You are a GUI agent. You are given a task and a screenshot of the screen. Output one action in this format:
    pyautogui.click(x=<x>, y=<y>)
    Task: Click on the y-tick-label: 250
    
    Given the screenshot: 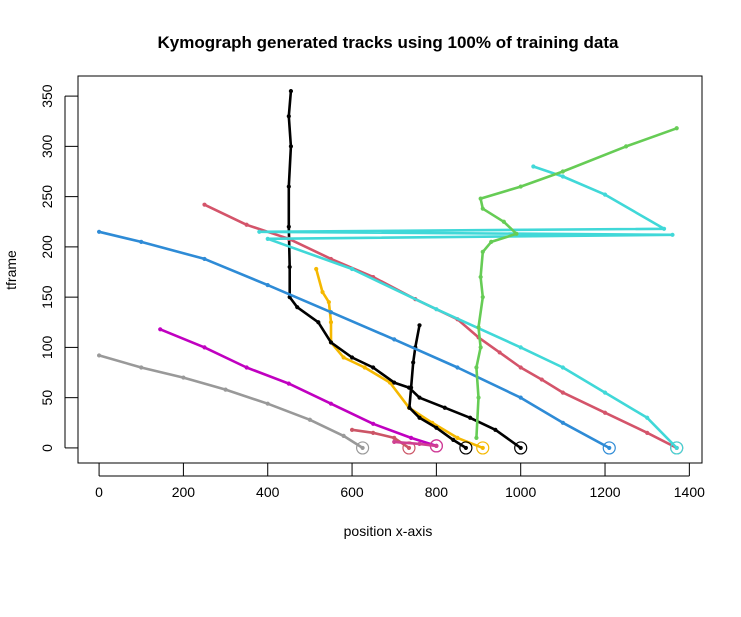 What is the action you would take?
    pyautogui.click(x=47, y=197)
    